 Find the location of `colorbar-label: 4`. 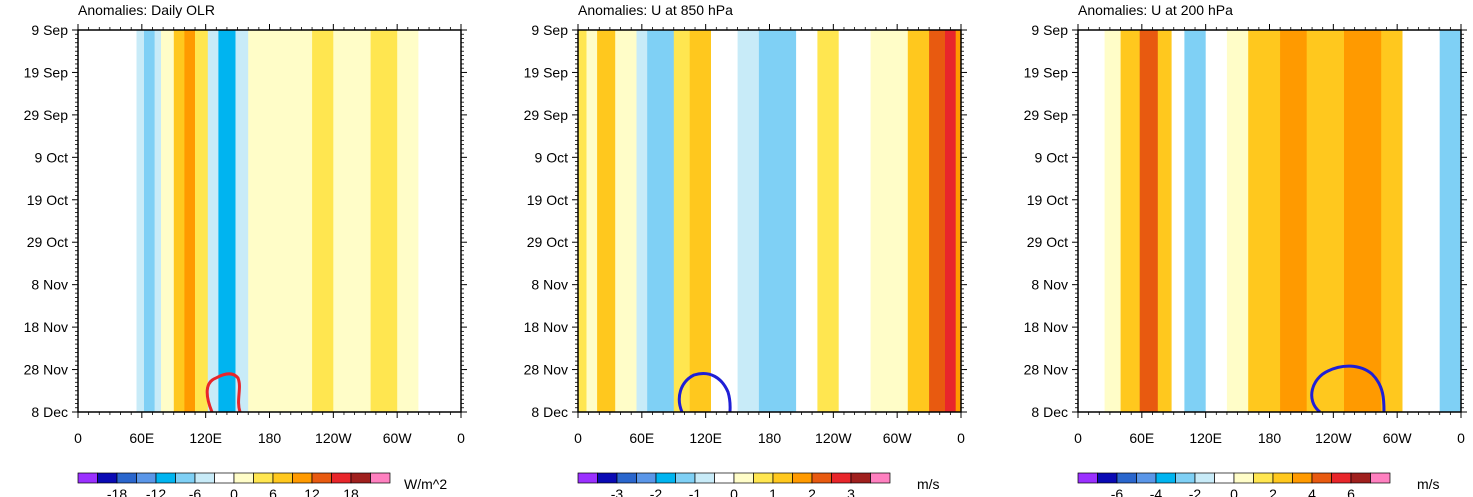

colorbar-label: 4 is located at coordinates (1312, 491).